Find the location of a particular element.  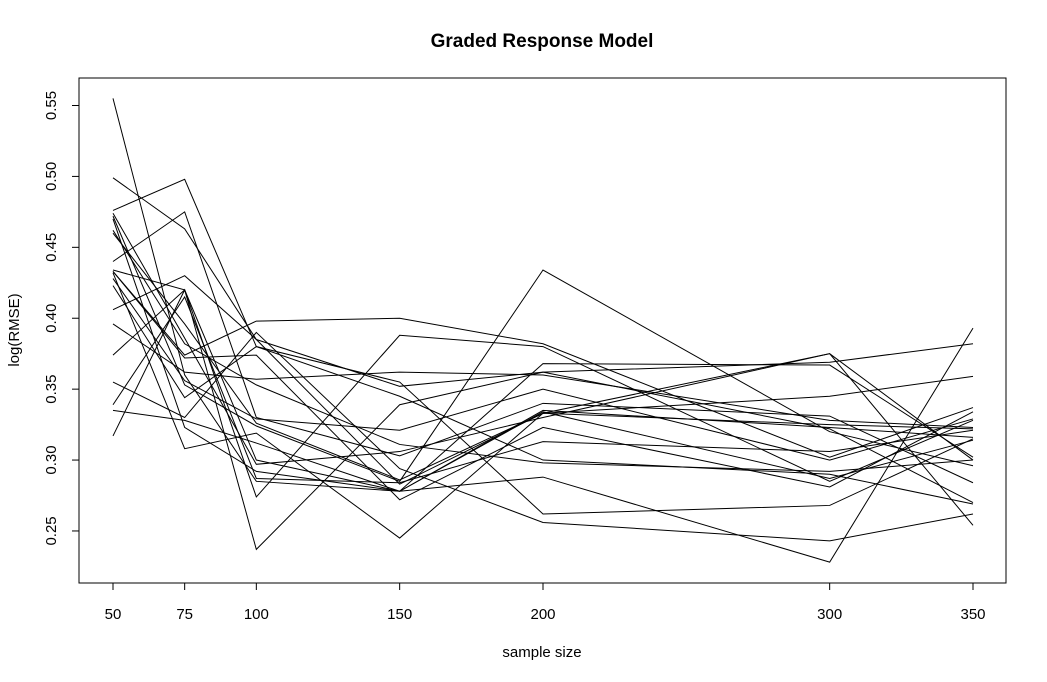

x-tick-label: 150 is located at coordinates (399, 614).